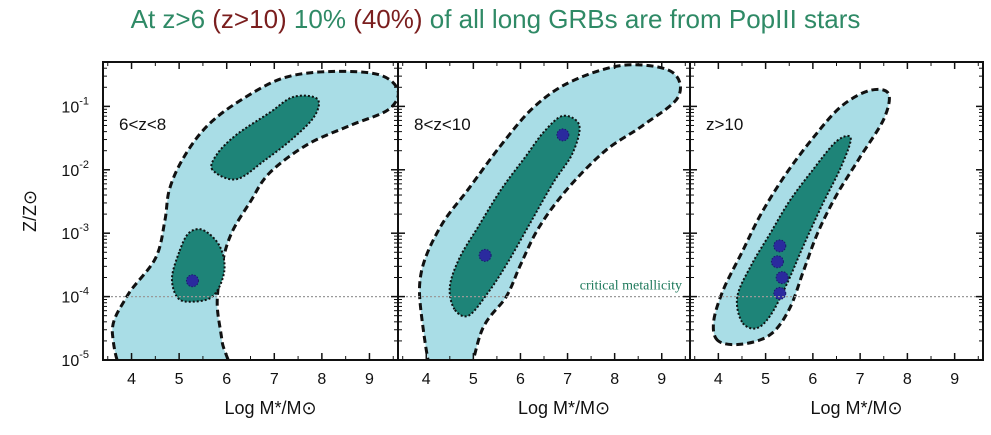  What do you see at coordinates (171, 19) in the screenshot?
I see `title-part: At z>6` at bounding box center [171, 19].